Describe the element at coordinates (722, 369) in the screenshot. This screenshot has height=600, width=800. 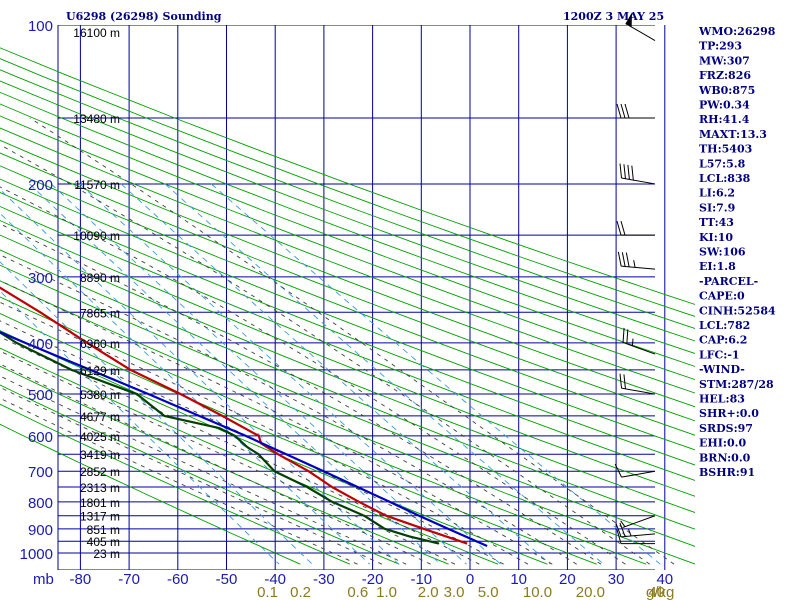
I see `stability-index: -WIND-` at that location.